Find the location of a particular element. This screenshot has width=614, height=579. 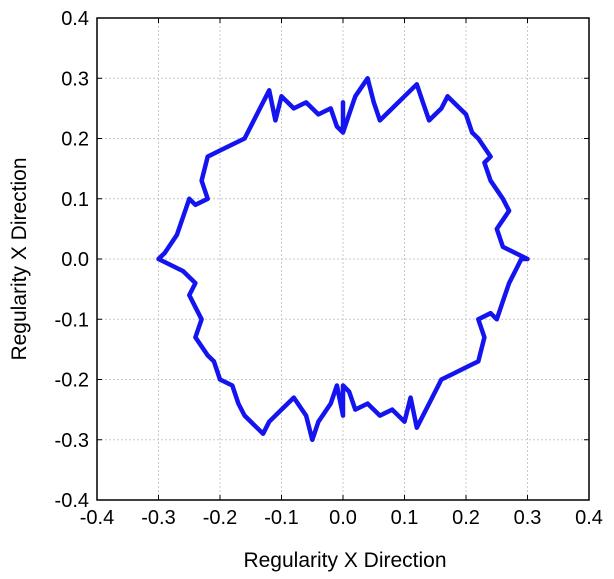

x-tick-label: -0.4 is located at coordinates (97, 518).